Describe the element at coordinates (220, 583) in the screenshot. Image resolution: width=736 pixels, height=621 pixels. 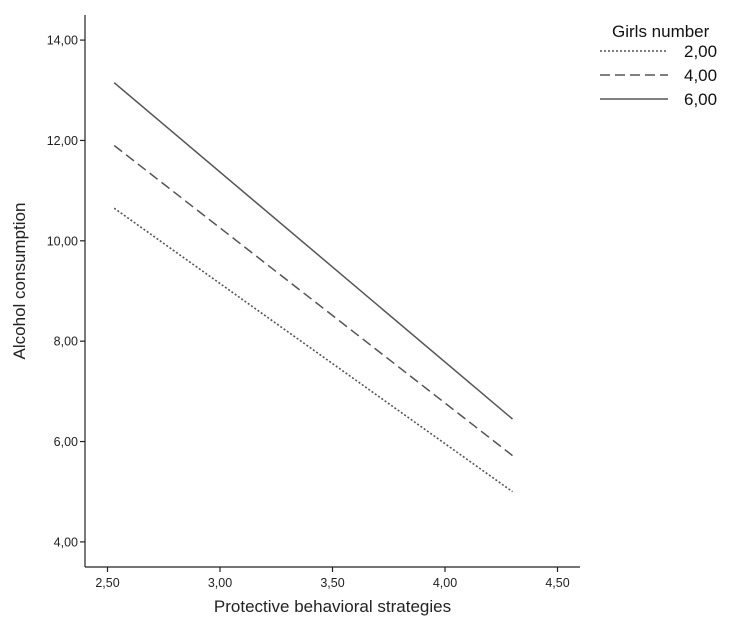
I see `x-tick-label: 3,00` at that location.